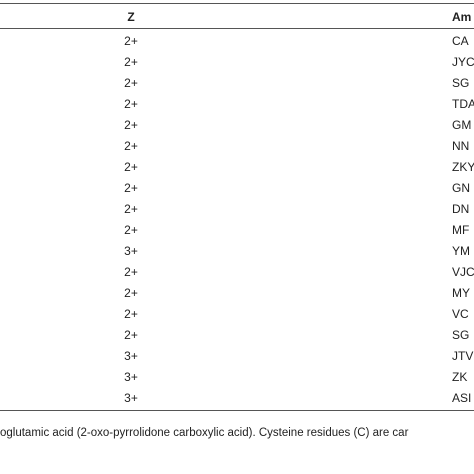  Describe the element at coordinates (460, 377) in the screenshot. I see `sequence-cell: ZK` at that location.